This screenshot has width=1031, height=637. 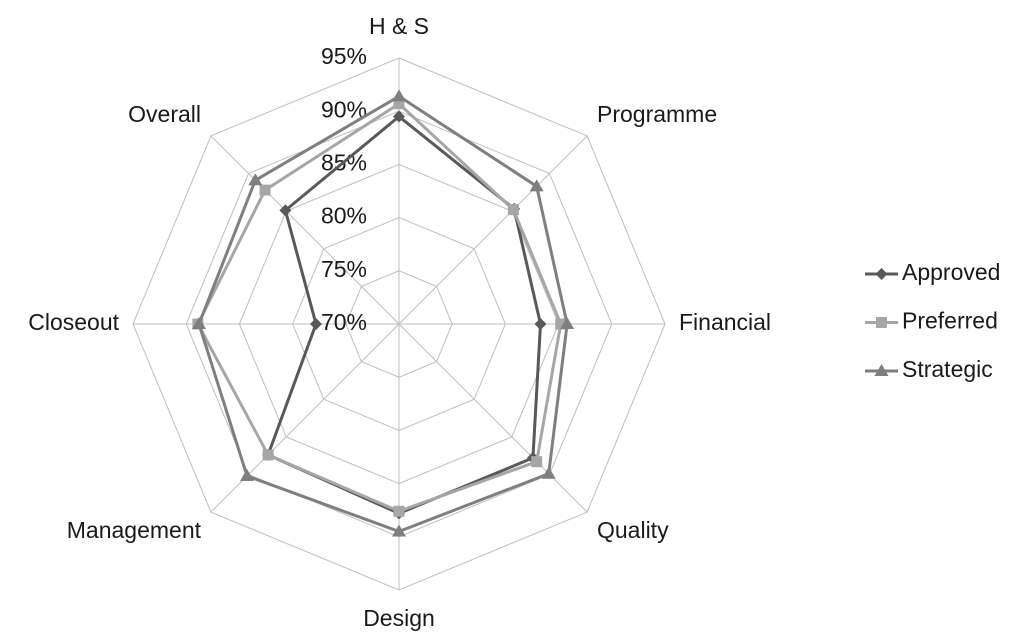 What do you see at coordinates (344, 56) in the screenshot?
I see `tick-label: 95%` at bounding box center [344, 56].